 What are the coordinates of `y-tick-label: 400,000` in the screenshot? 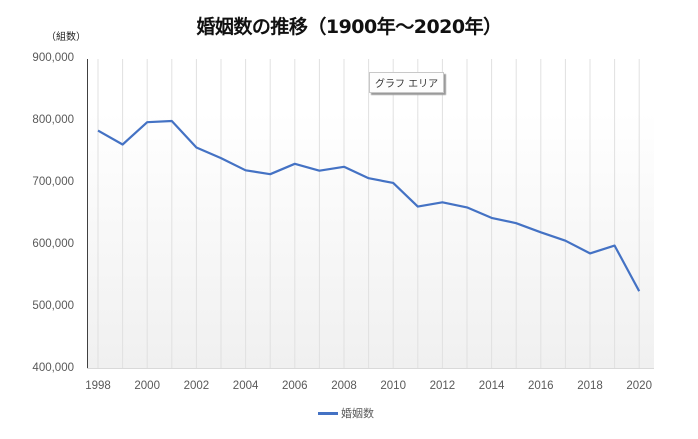 It's located at (53, 368).